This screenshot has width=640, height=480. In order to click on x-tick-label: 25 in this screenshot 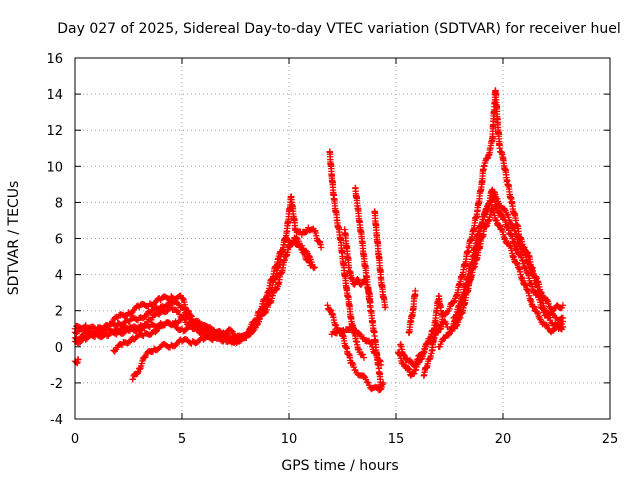, I will do `click(610, 439)`.